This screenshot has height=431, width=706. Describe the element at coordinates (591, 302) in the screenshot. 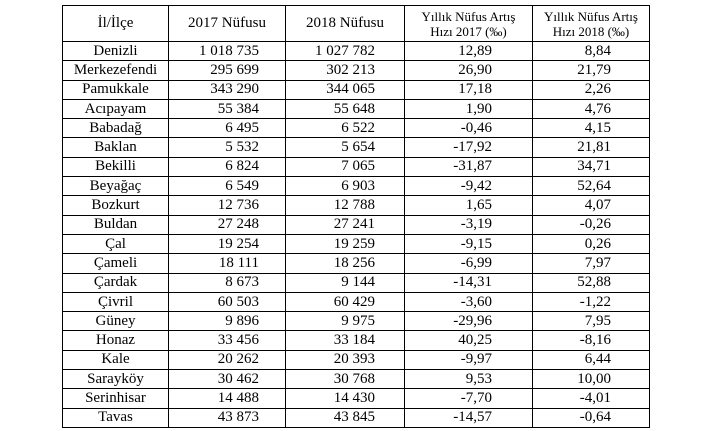

I see `value-cell: -1,22` at that location.